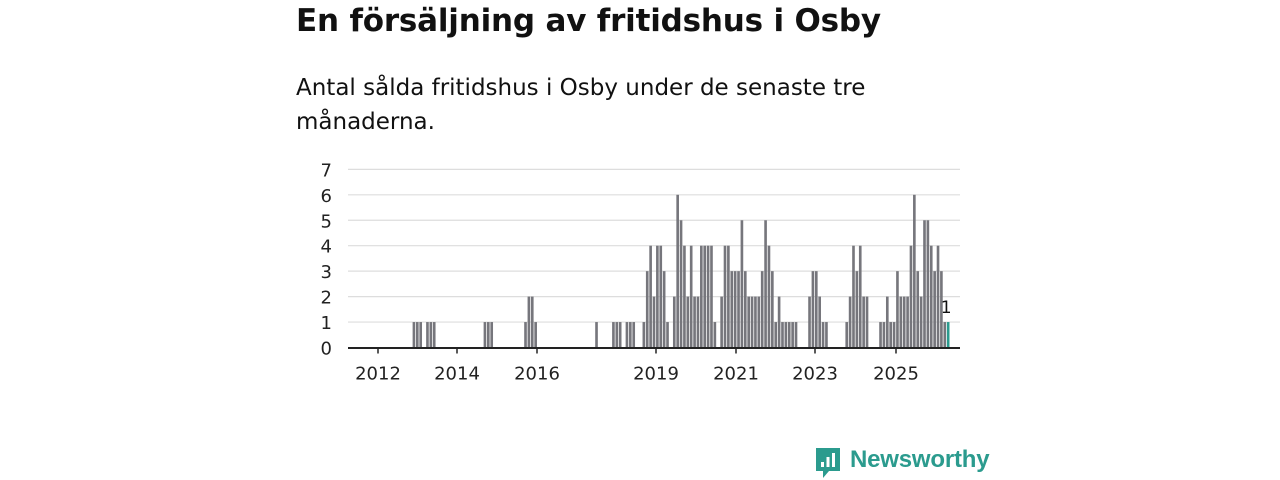 The image size is (1280, 480). Describe the element at coordinates (326, 272) in the screenshot. I see `y-tick-label: 3` at that location.